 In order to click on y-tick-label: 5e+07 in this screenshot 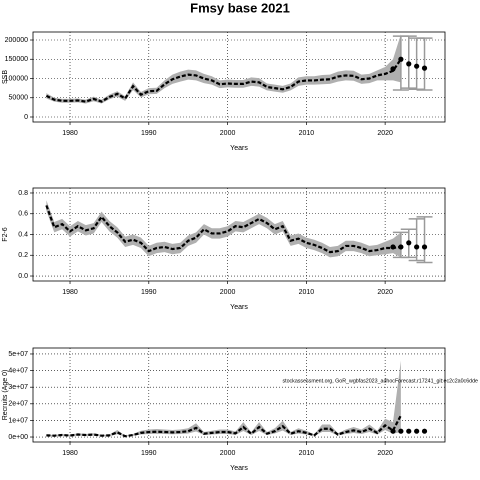, I will do `click(18, 354)`.